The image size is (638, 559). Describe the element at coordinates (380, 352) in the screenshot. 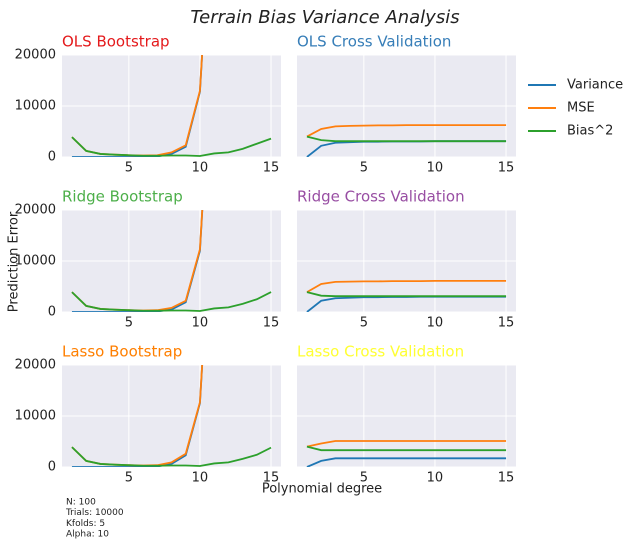

I see `panel-title: Lasso Cross Validation` at that location.